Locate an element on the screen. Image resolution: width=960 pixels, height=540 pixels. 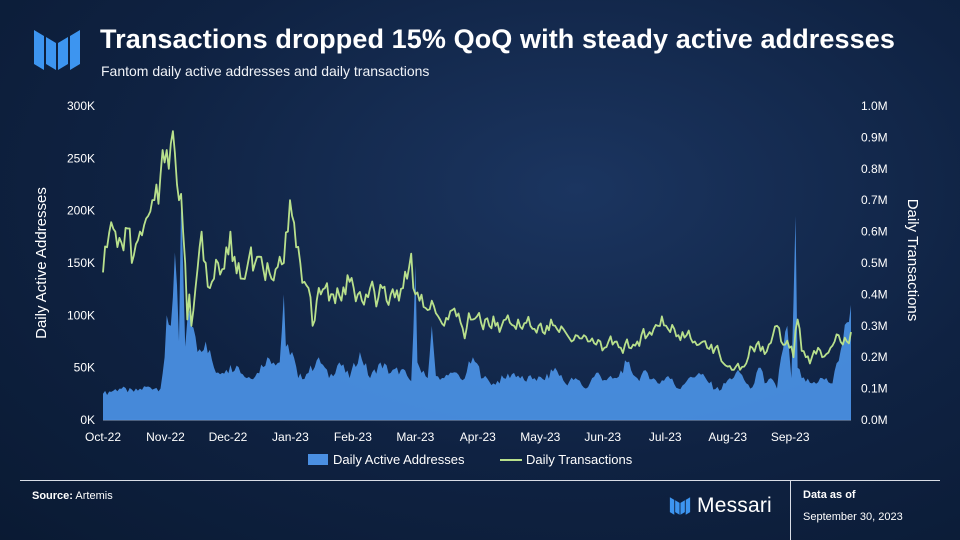
x-tick-label: Jun-23 is located at coordinates (602, 437).